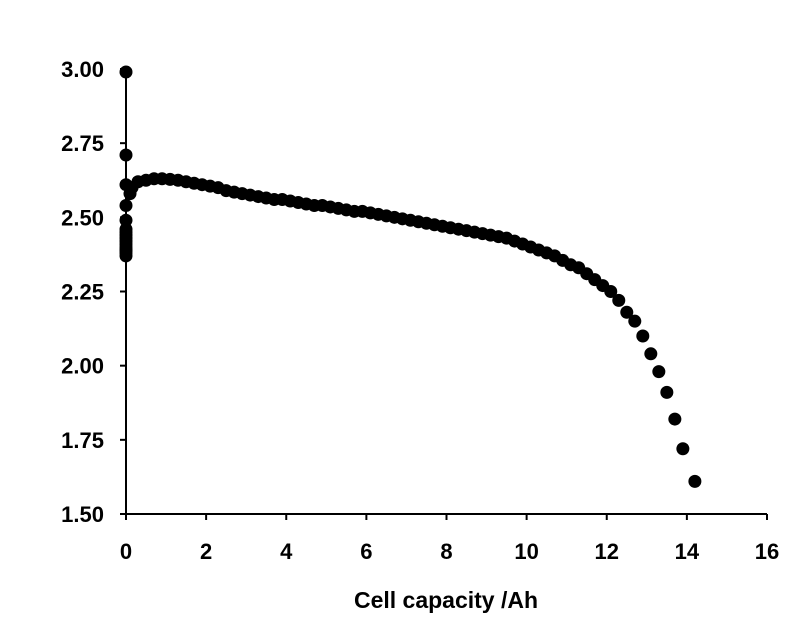 The width and height of the screenshot is (800, 618). Describe the element at coordinates (82, 514) in the screenshot. I see `y-tick-label: 1.50` at that location.